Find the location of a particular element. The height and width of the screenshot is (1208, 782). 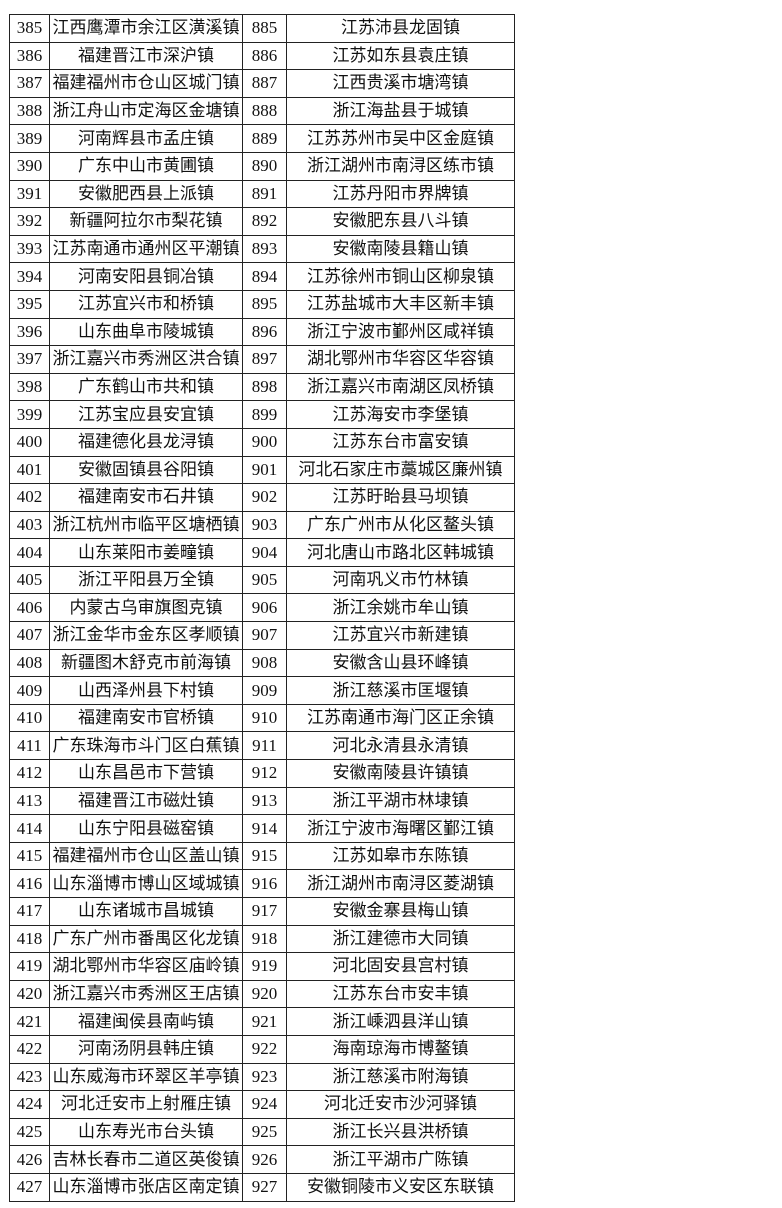

town-name-left: 安徽固镇县谷阳镇 is located at coordinates (146, 470).